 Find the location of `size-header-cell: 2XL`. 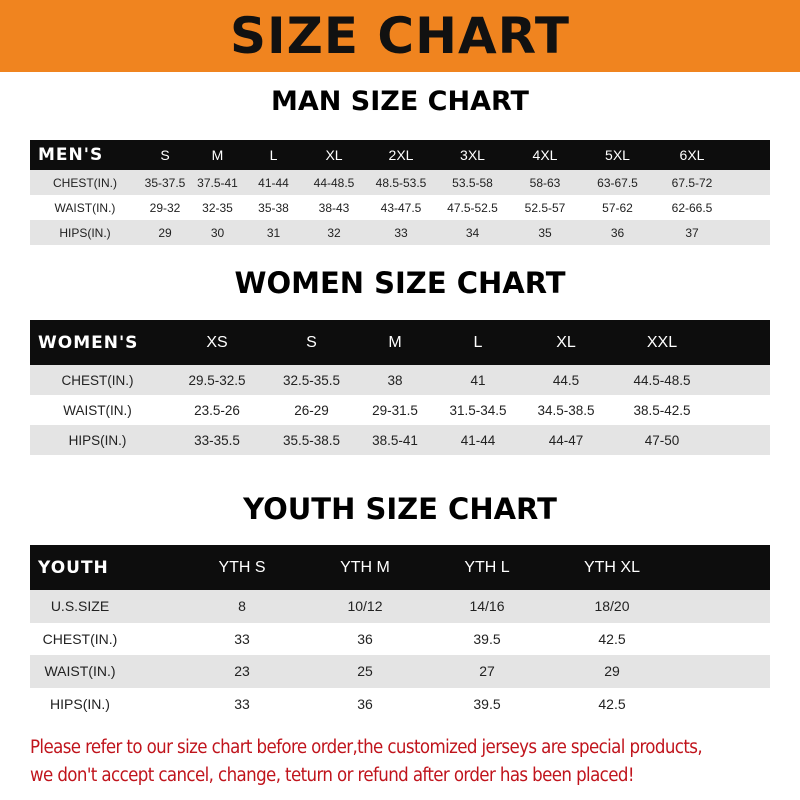

size-header-cell: 2XL is located at coordinates (401, 155).